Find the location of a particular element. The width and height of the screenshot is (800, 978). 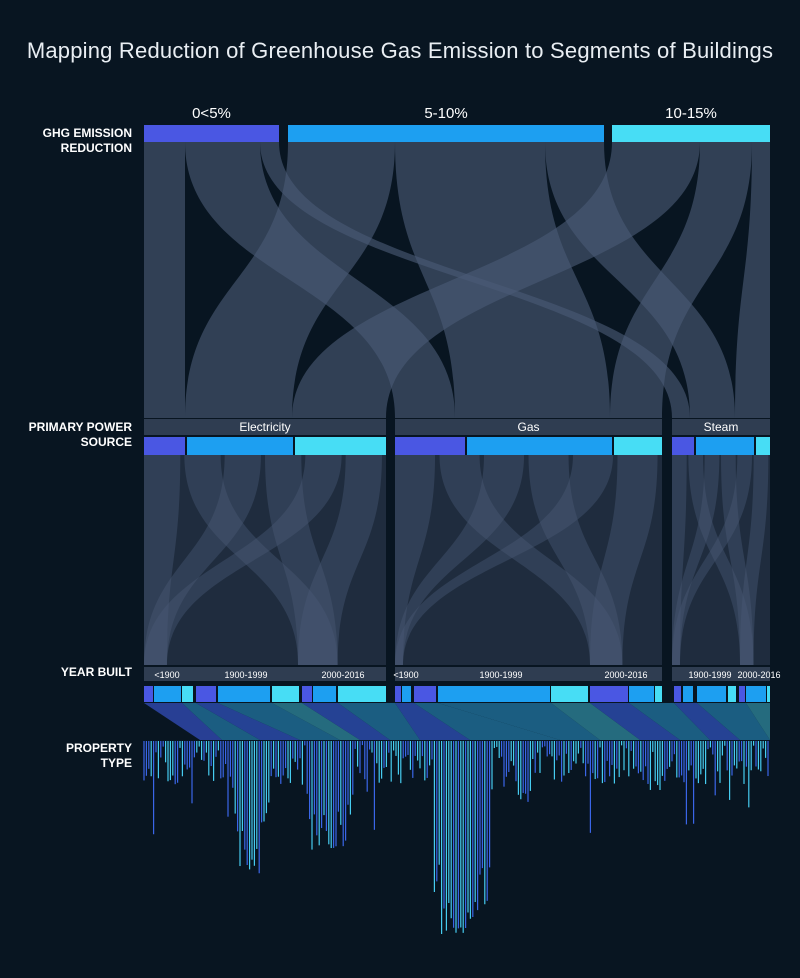

year-built-row-label: YEAR BUILT is located at coordinates (96, 672).